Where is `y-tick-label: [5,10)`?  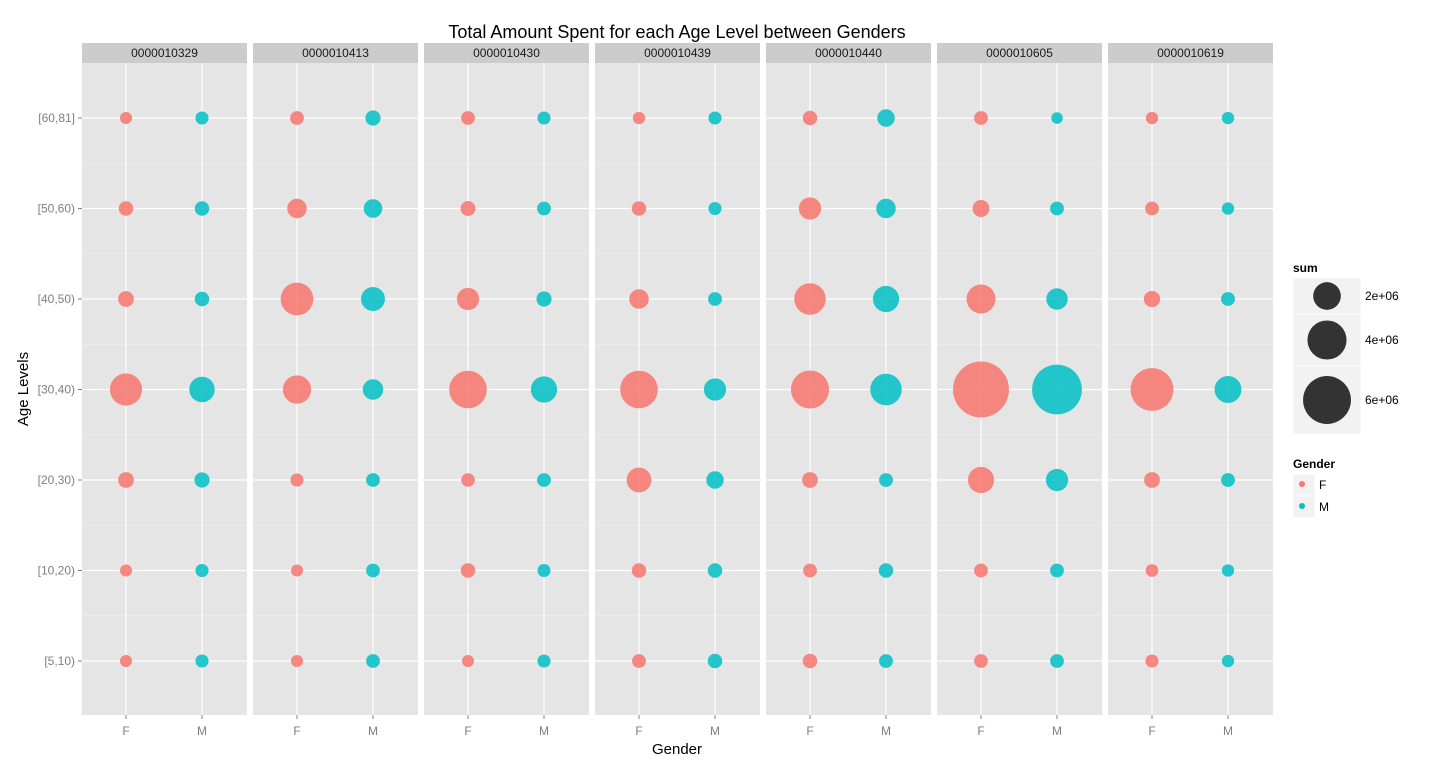 y-tick-label: [5,10) is located at coordinates (59, 661).